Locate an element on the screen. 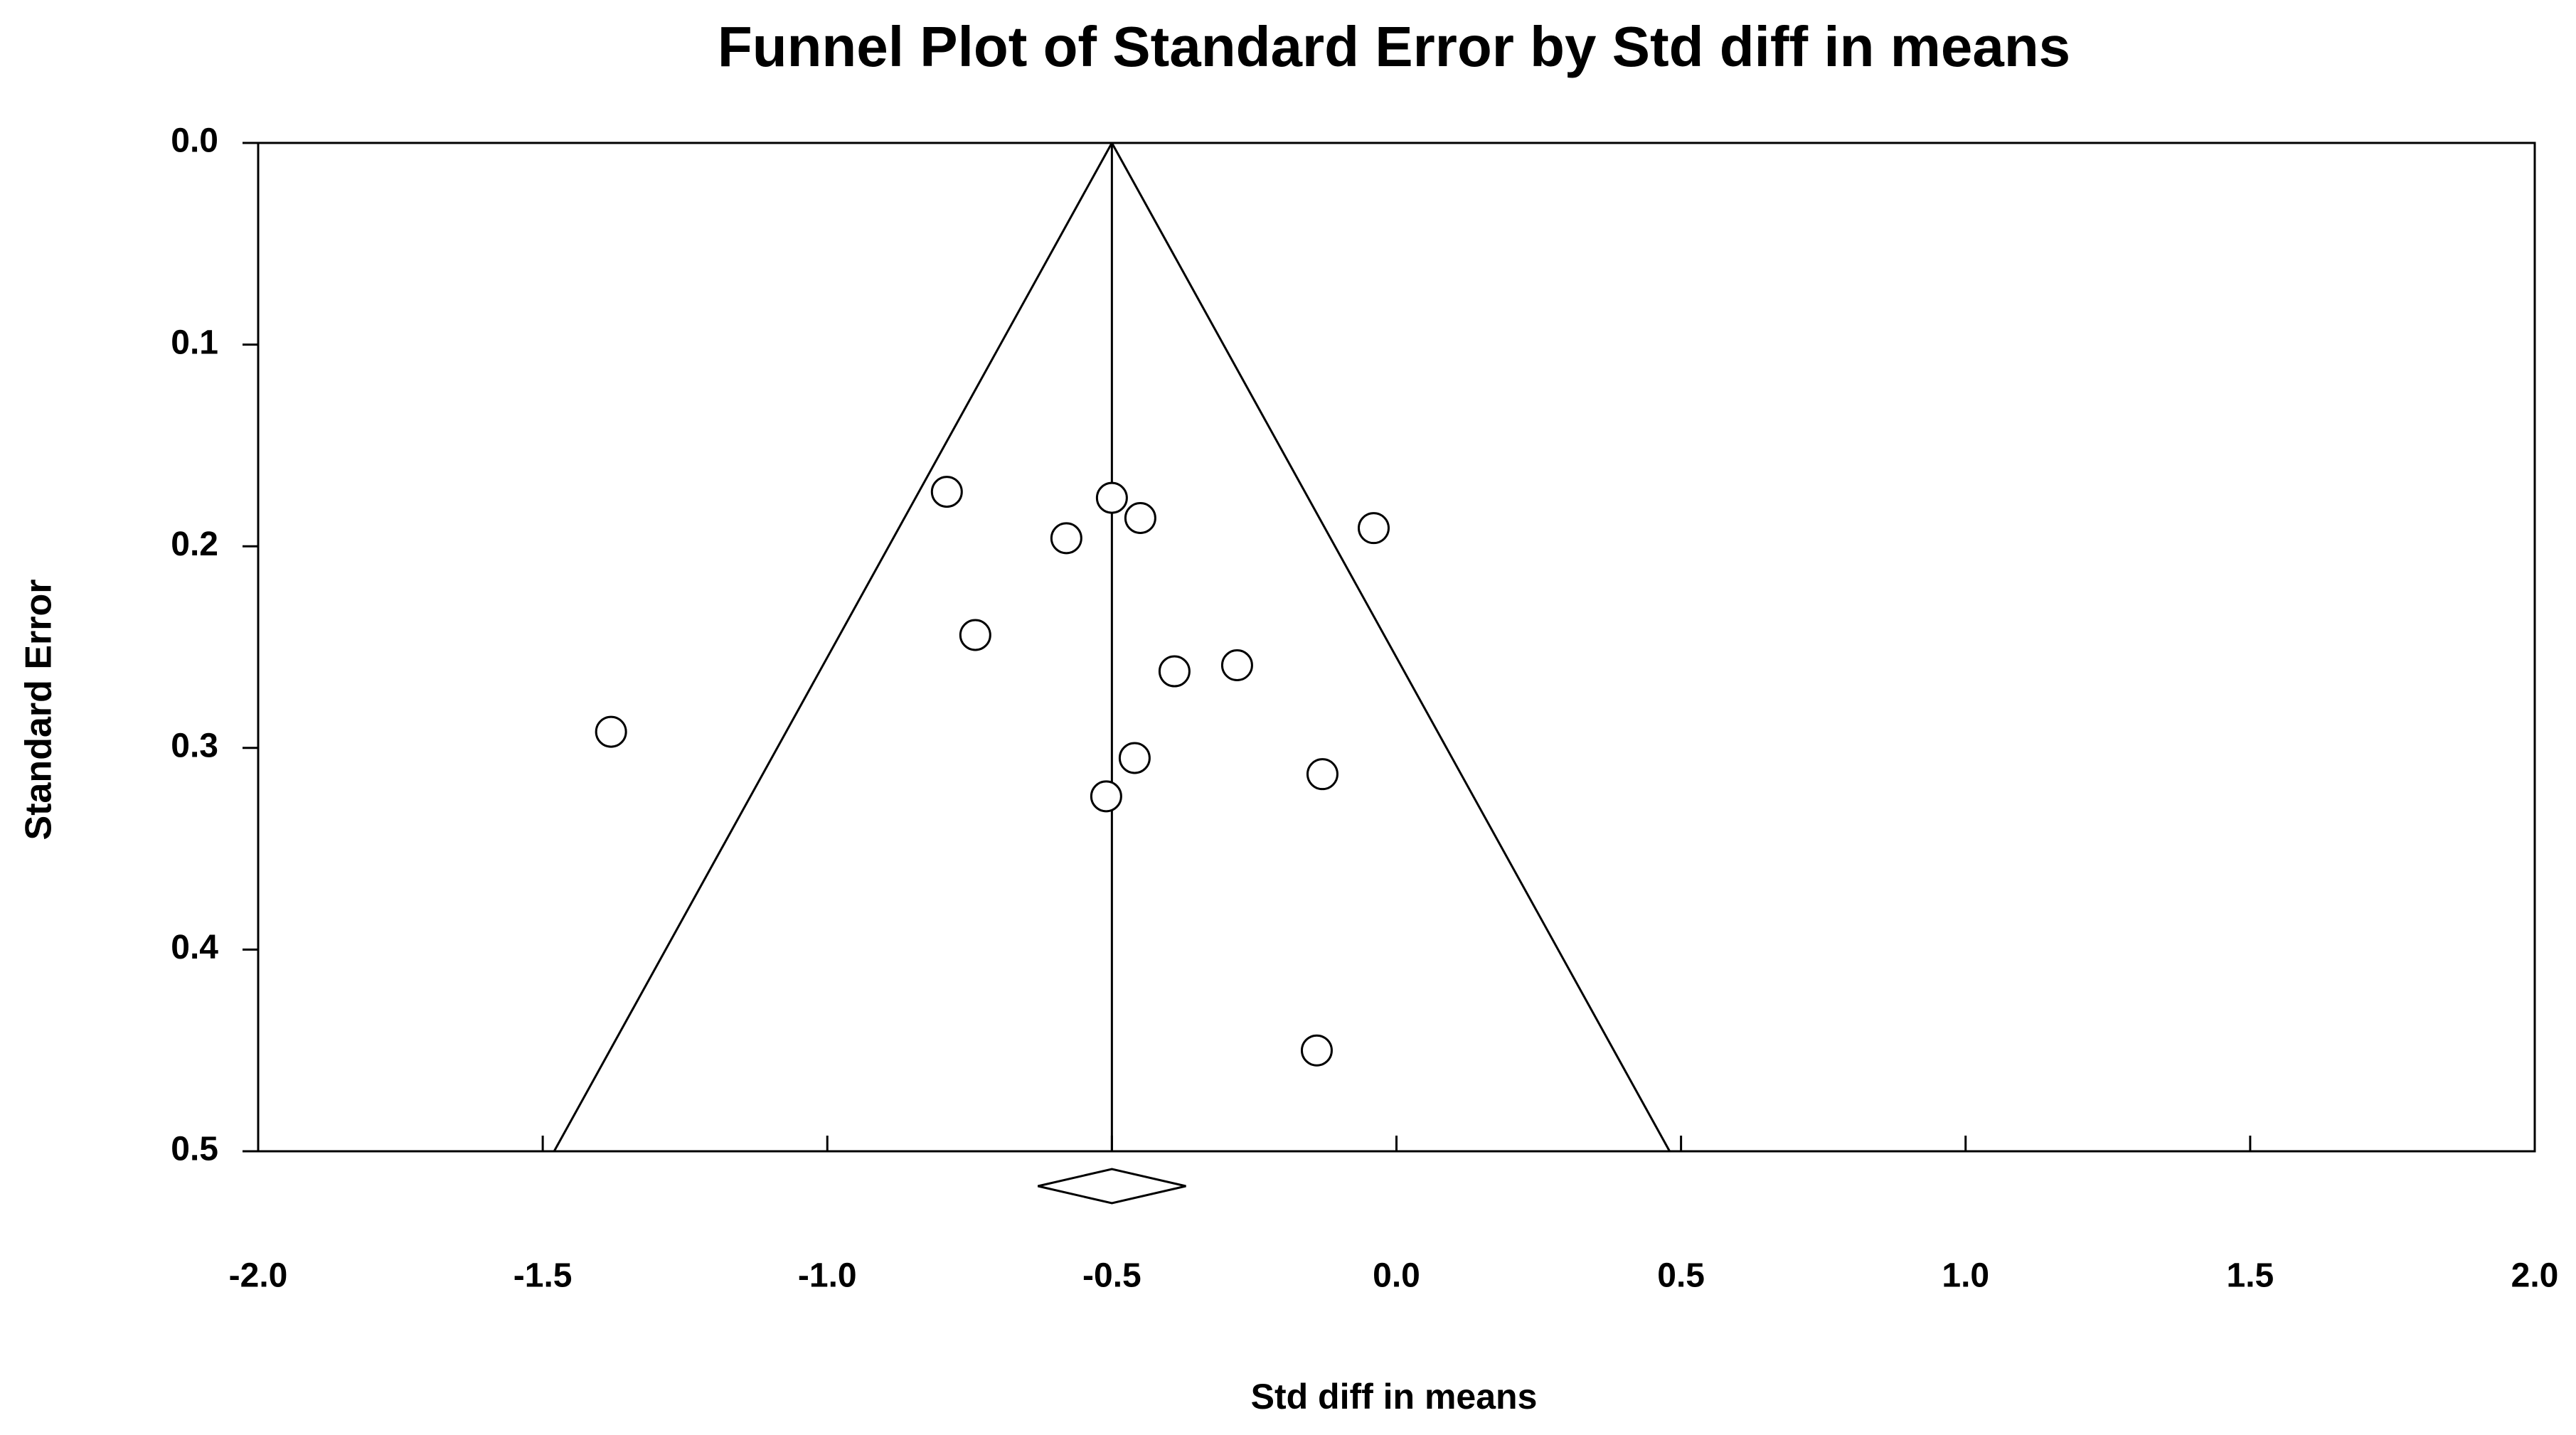  y-tick-label: 0.5 is located at coordinates (194, 1149).